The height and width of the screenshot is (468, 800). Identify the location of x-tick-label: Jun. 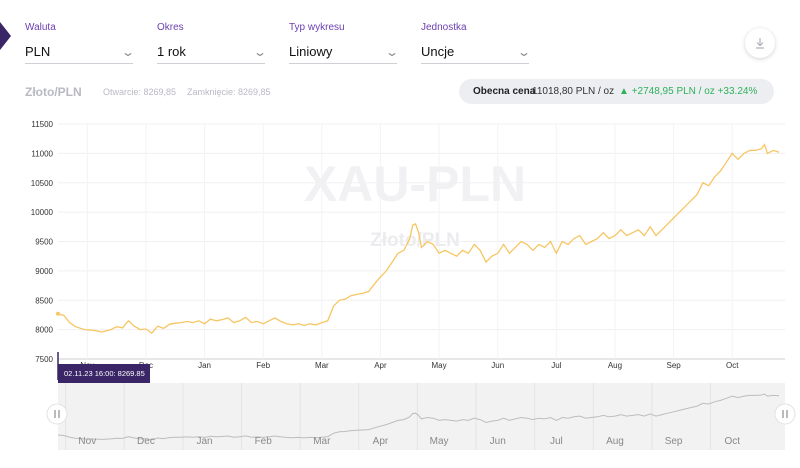
(497, 365).